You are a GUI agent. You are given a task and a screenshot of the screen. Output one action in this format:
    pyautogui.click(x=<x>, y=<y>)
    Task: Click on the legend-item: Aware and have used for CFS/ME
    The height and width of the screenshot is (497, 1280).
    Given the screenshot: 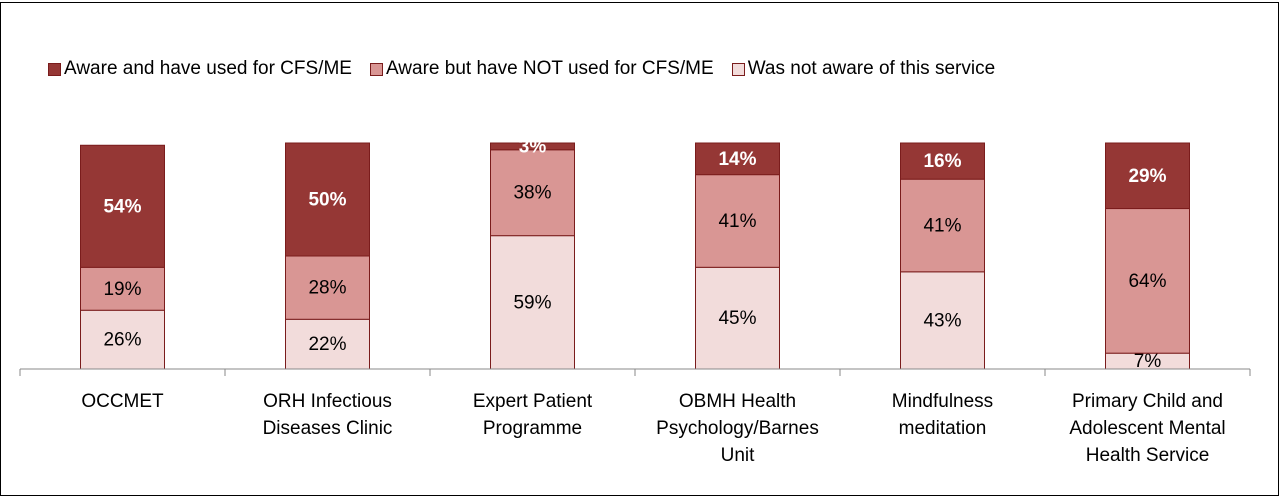 What is the action you would take?
    pyautogui.click(x=200, y=69)
    